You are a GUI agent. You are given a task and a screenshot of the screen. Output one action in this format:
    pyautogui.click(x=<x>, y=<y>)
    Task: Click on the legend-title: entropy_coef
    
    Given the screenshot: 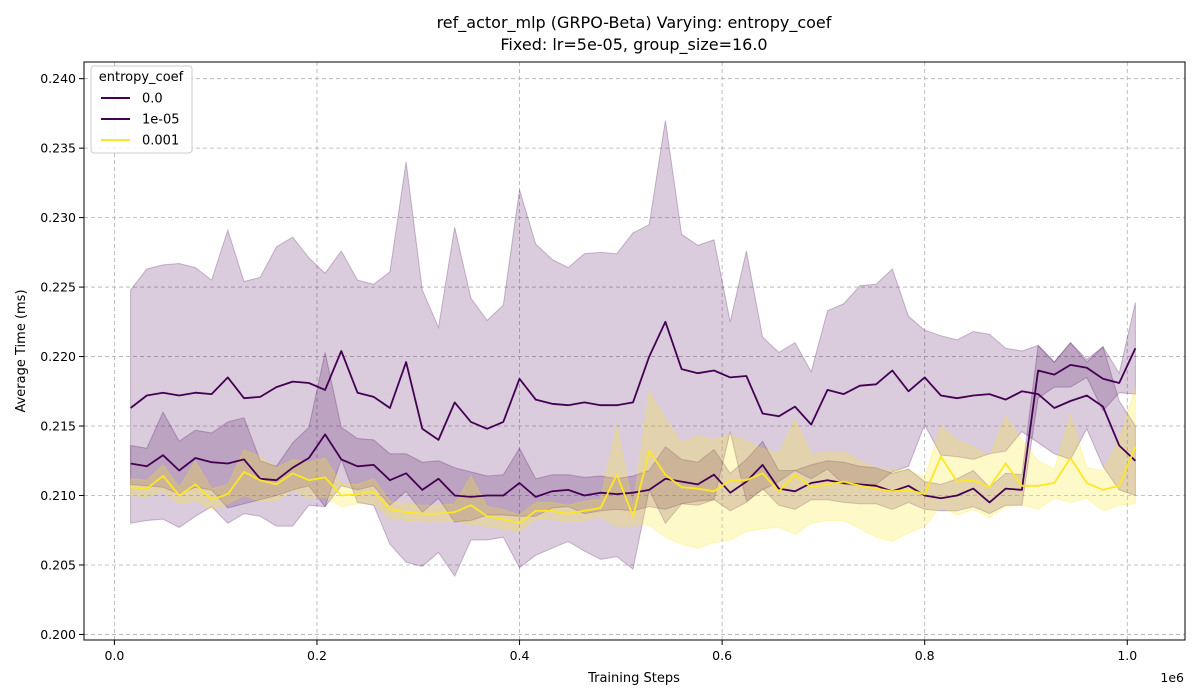 What is the action you would take?
    pyautogui.click(x=141, y=77)
    